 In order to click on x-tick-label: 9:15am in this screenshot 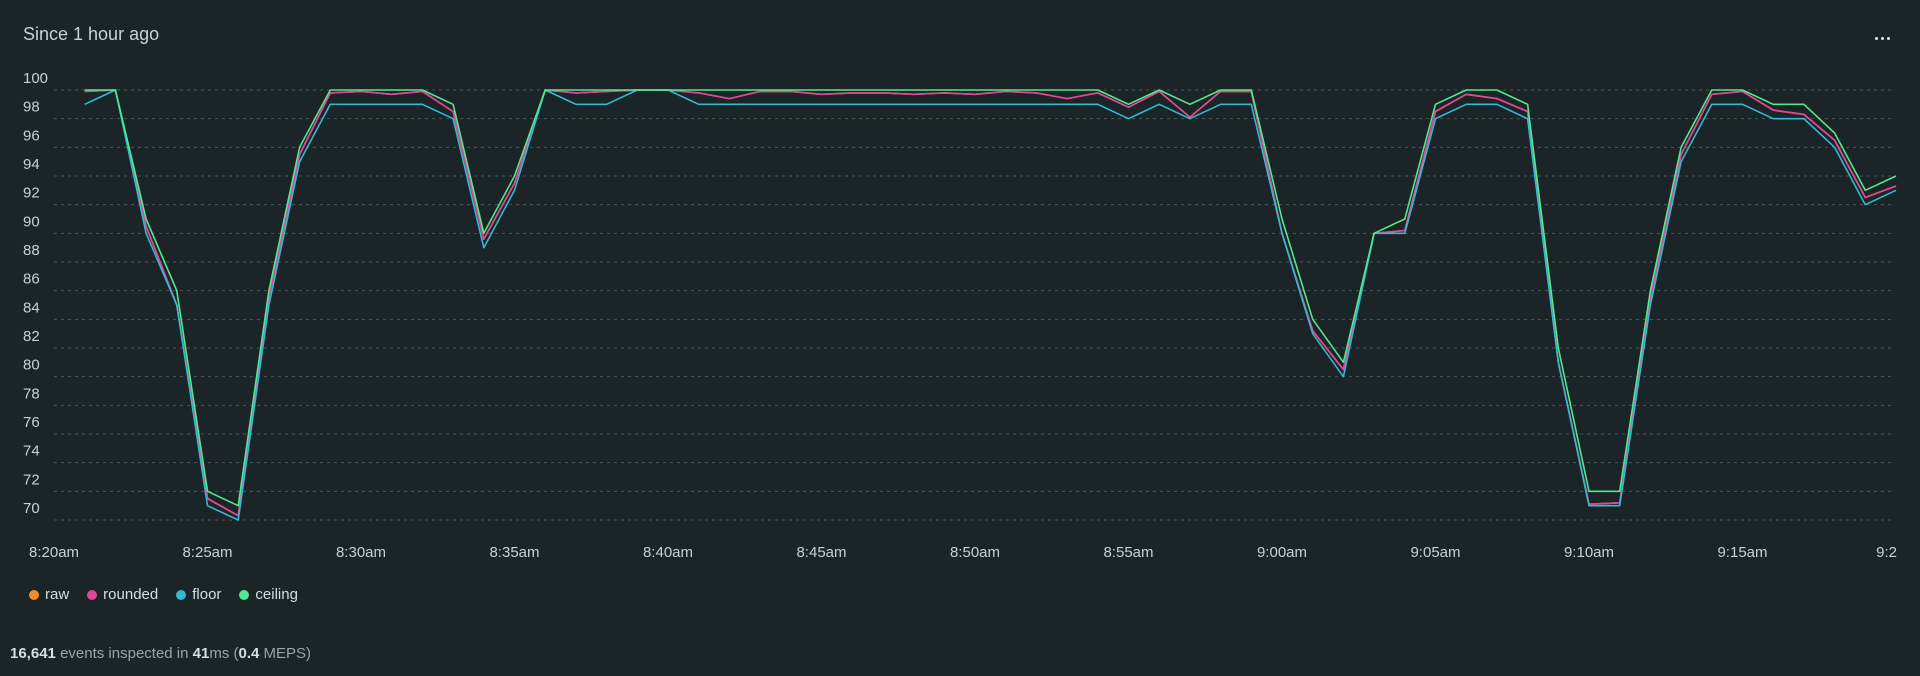, I will do `click(1742, 552)`.